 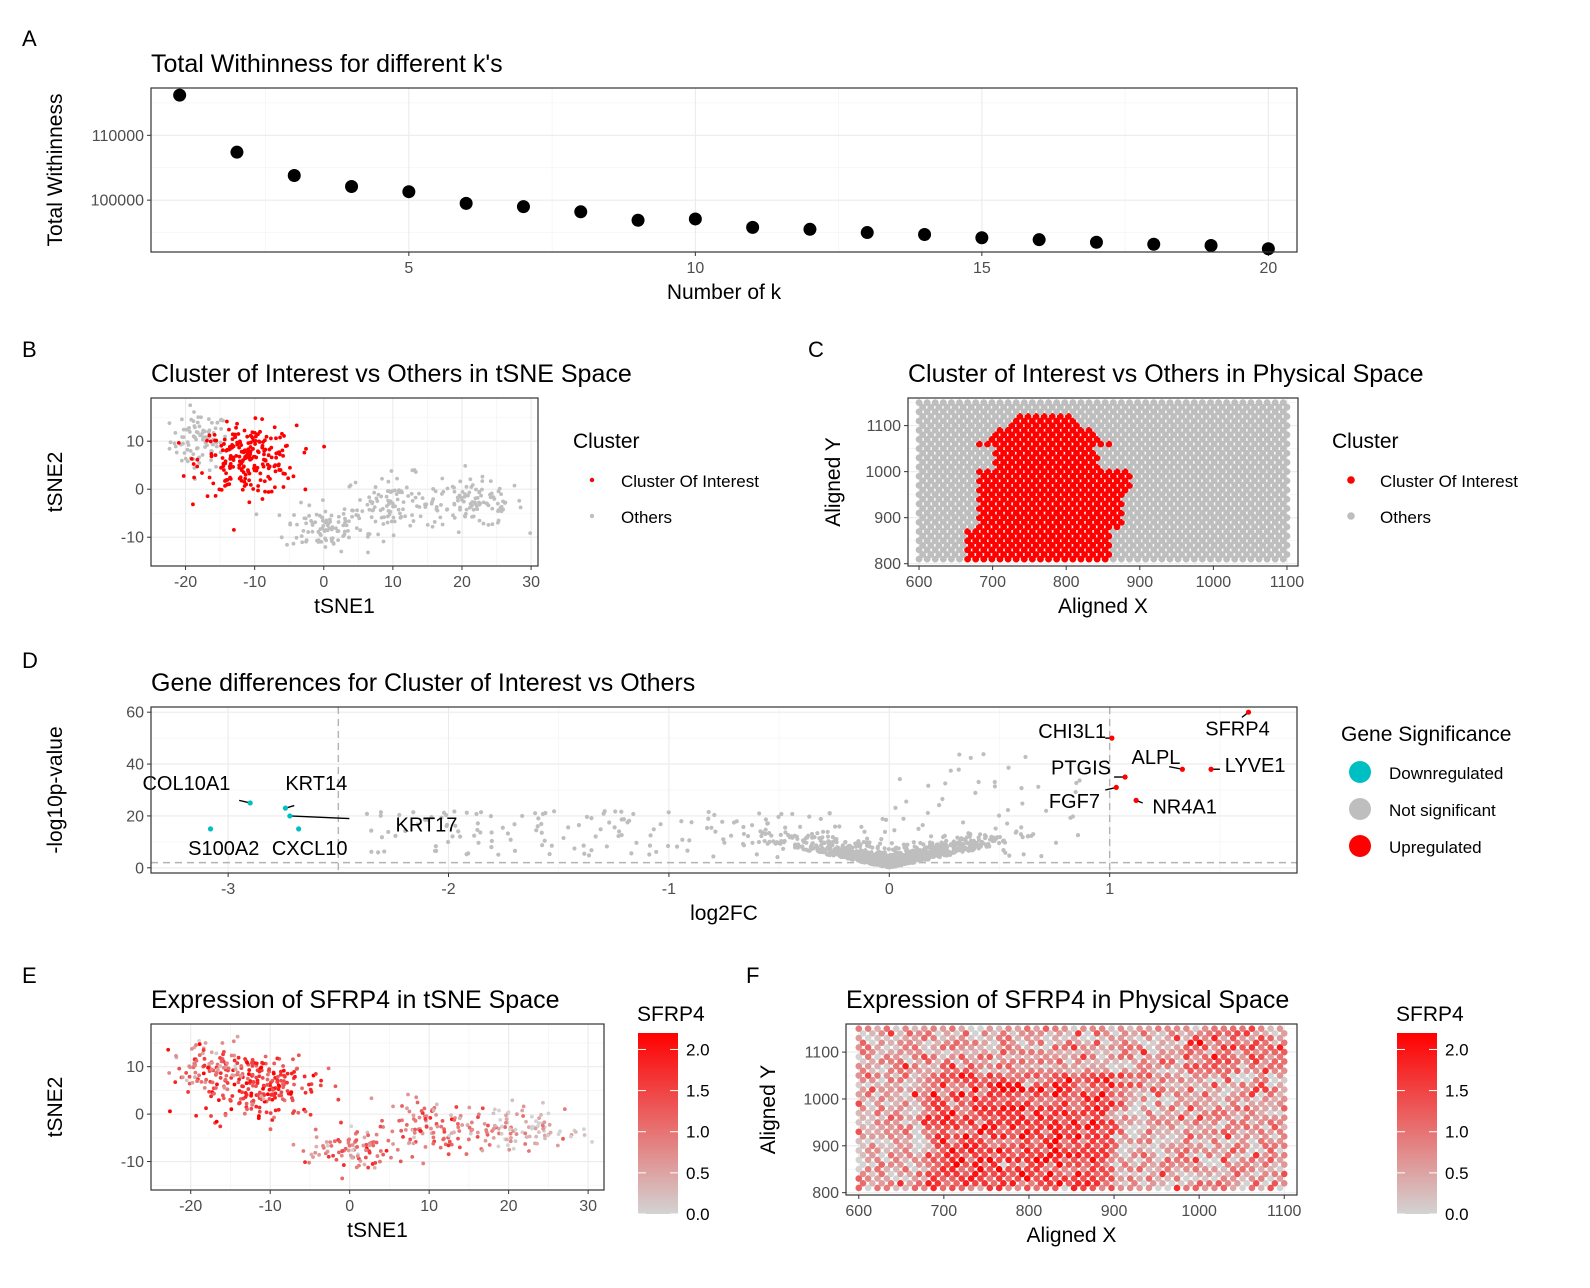 What do you see at coordinates (1155, 758) in the screenshot?
I see `gene-label: ALPL` at bounding box center [1155, 758].